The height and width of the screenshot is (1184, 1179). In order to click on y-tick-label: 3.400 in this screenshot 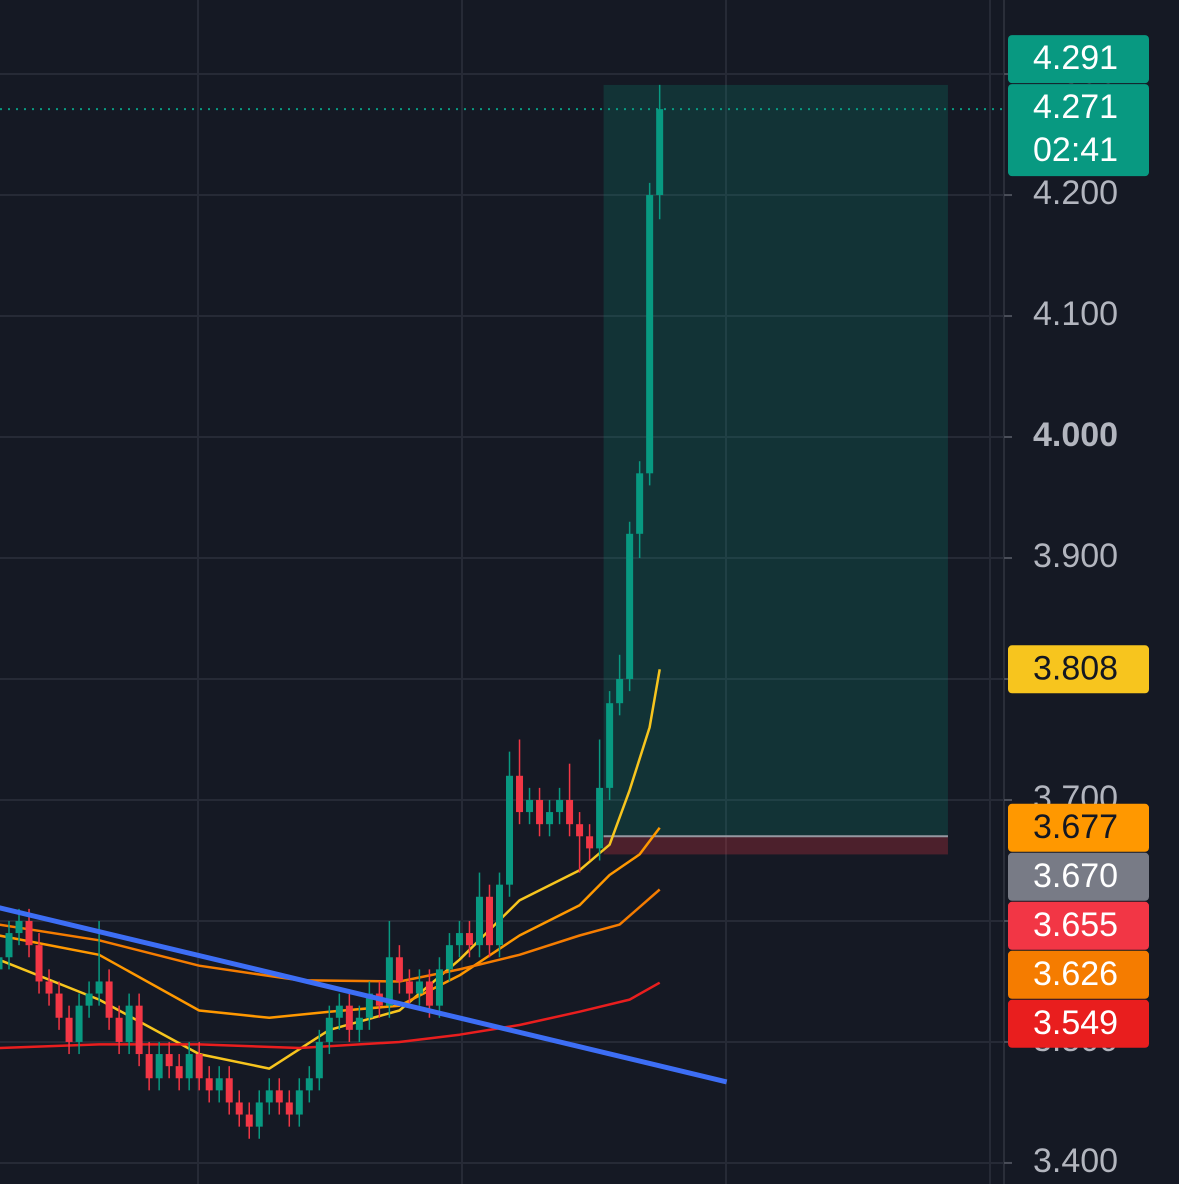, I will do `click(1075, 1161)`.